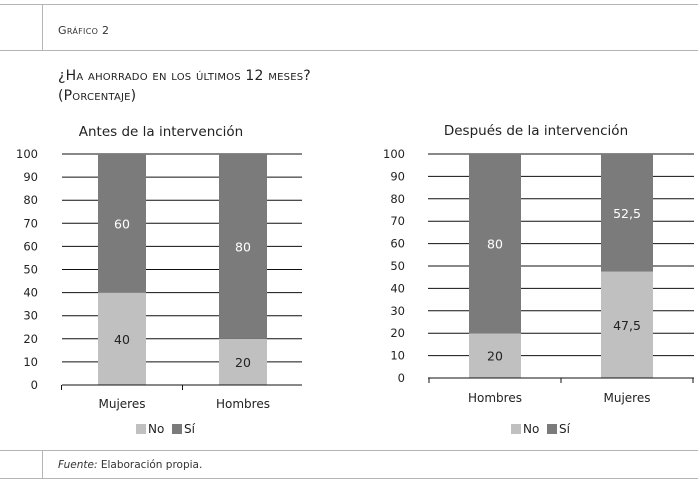 This screenshot has width=698, height=484. Describe the element at coordinates (161, 132) in the screenshot. I see `chart-title: Antes de la intervención` at that location.